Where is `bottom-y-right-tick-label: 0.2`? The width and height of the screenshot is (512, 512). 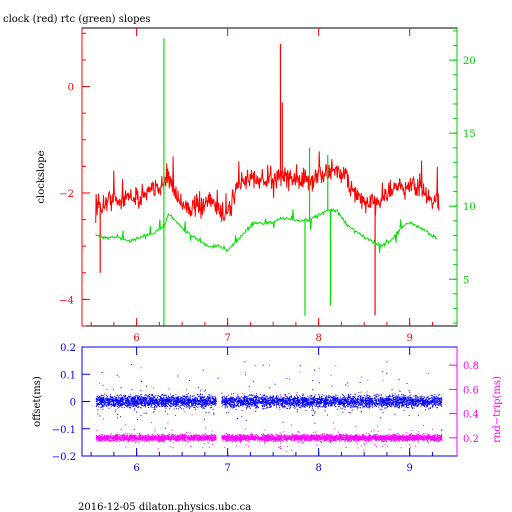 bottom-y-right-tick-label: 0.2 is located at coordinates (471, 439).